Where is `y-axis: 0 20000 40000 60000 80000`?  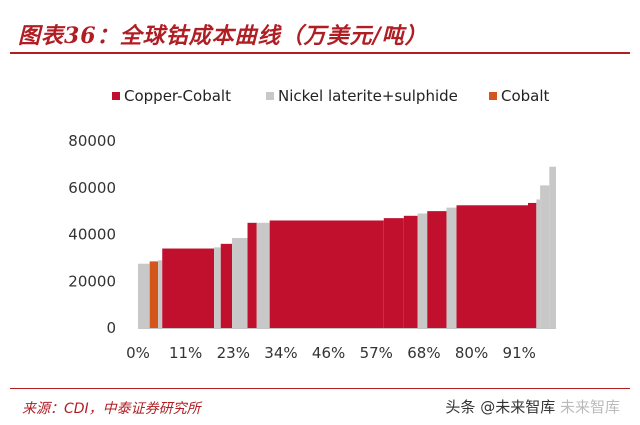 y-axis: 0 20000 40000 60000 80000 is located at coordinates (92, 234).